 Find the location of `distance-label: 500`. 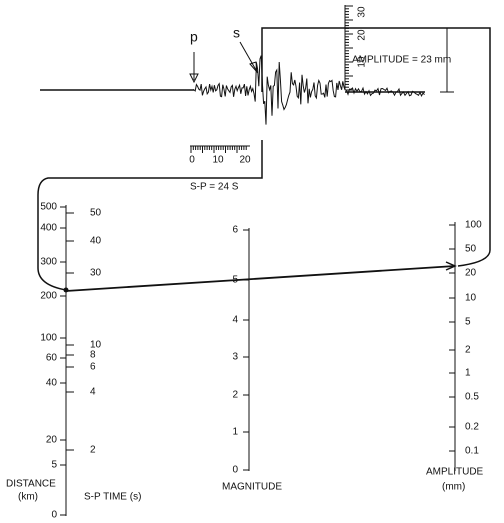

distance-label: 500 is located at coordinates (48, 207).